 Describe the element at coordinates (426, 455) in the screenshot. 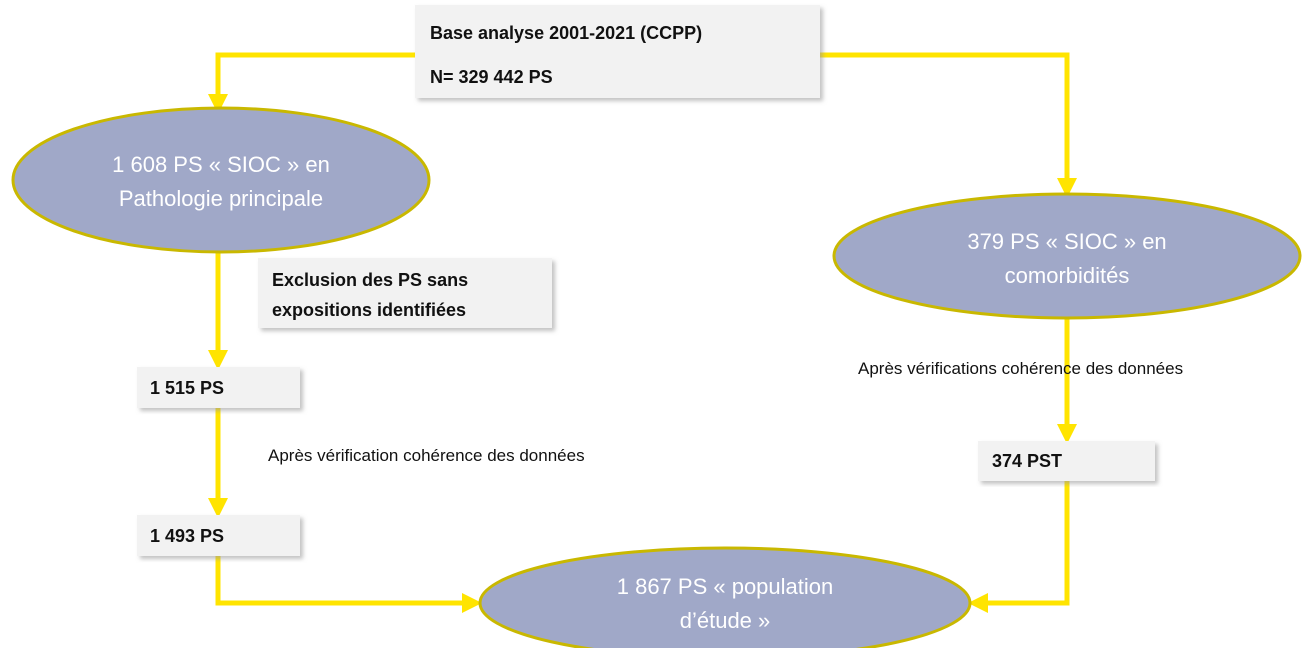

I see `label: Après vérification cohérence des données` at that location.